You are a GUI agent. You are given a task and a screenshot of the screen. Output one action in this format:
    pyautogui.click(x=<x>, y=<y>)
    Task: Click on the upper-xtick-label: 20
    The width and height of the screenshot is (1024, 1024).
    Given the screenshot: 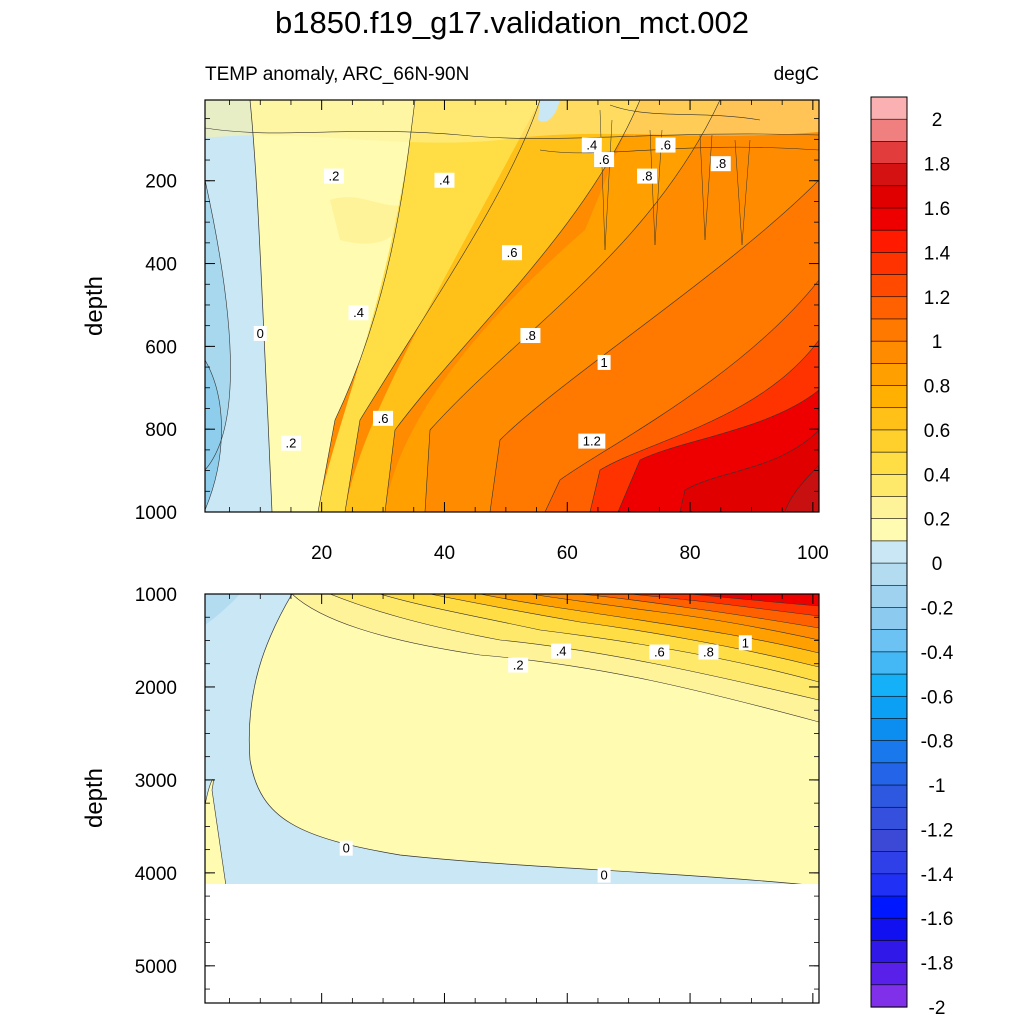 What is the action you would take?
    pyautogui.click(x=321, y=553)
    